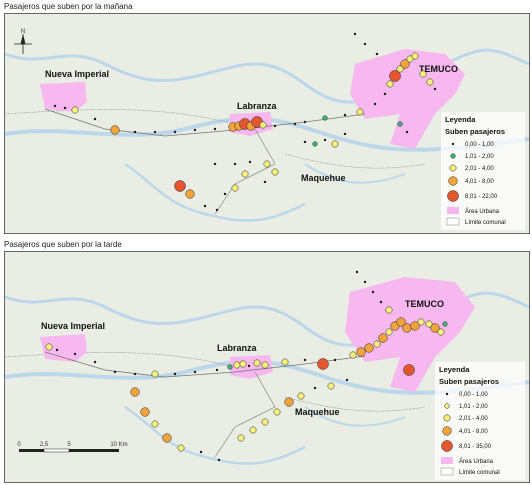  I want to click on scale-bar: 0 2,5 5 10 Km, so click(72, 447).